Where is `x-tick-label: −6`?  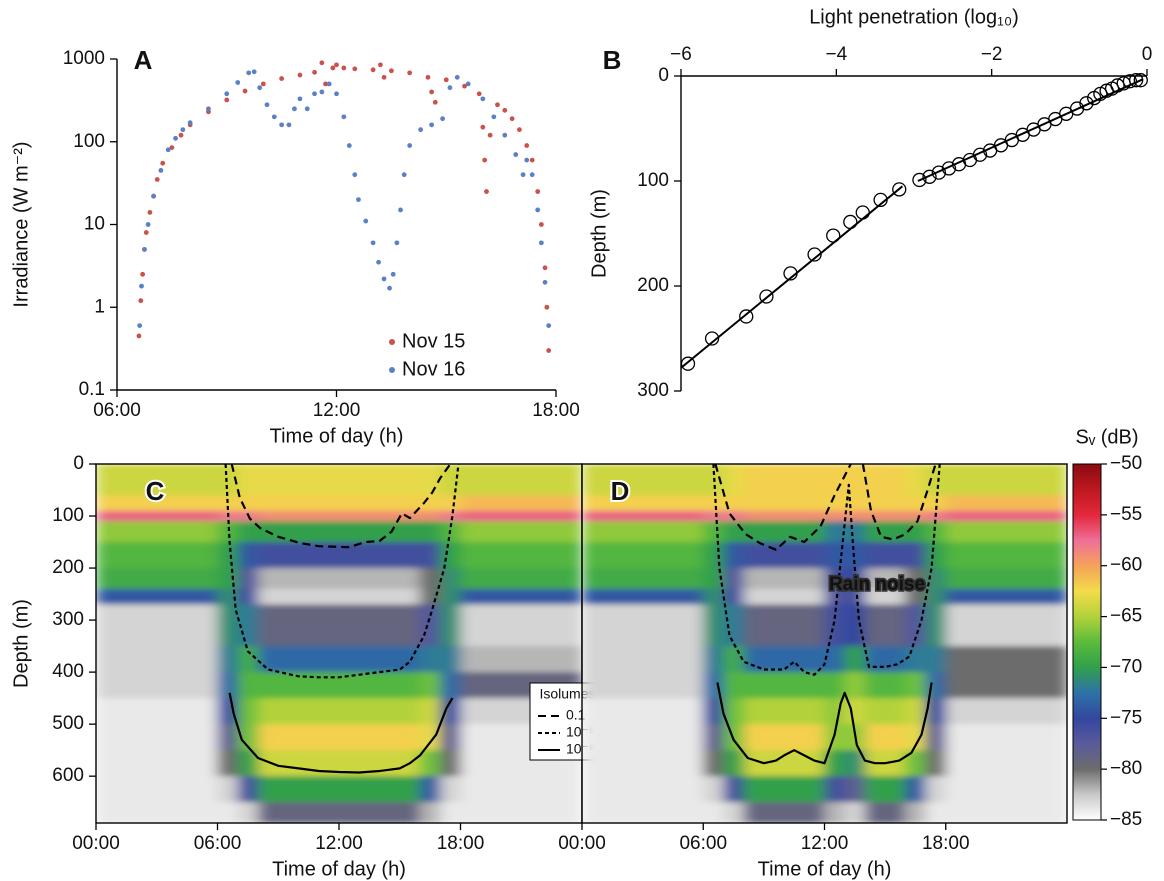
x-tick-label: −6 is located at coordinates (681, 54).